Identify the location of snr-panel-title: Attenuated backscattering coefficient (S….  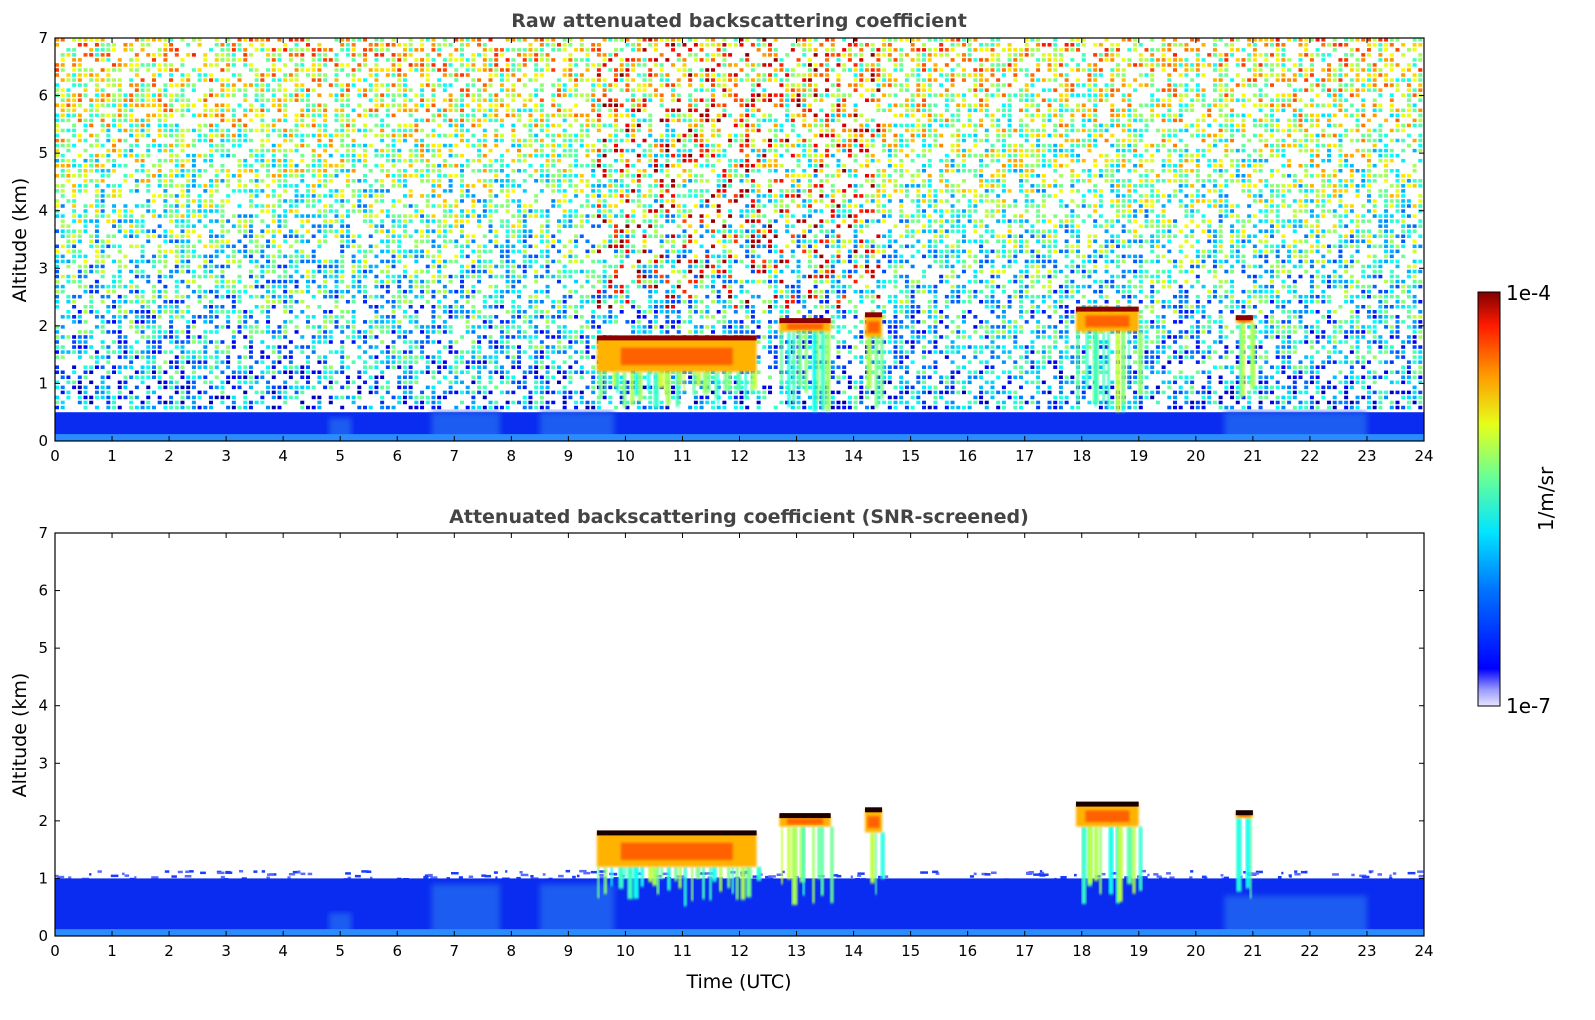
(739, 517).